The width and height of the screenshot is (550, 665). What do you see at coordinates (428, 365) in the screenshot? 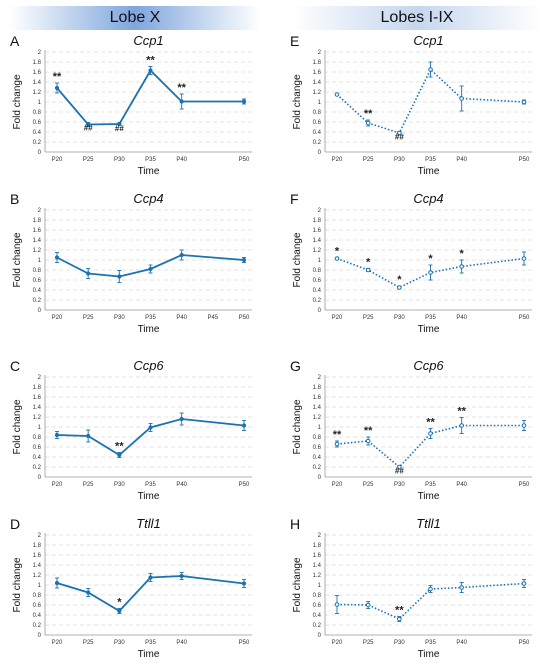
I see `chart-title: Ccp6` at bounding box center [428, 365].